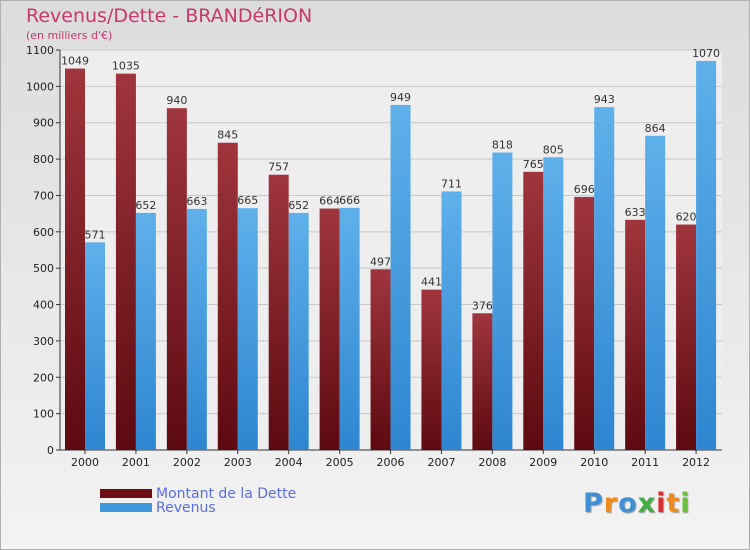 Image resolution: width=750 pixels, height=550 pixels. What do you see at coordinates (706, 53) in the screenshot?
I see `data-label: 1070` at bounding box center [706, 53].